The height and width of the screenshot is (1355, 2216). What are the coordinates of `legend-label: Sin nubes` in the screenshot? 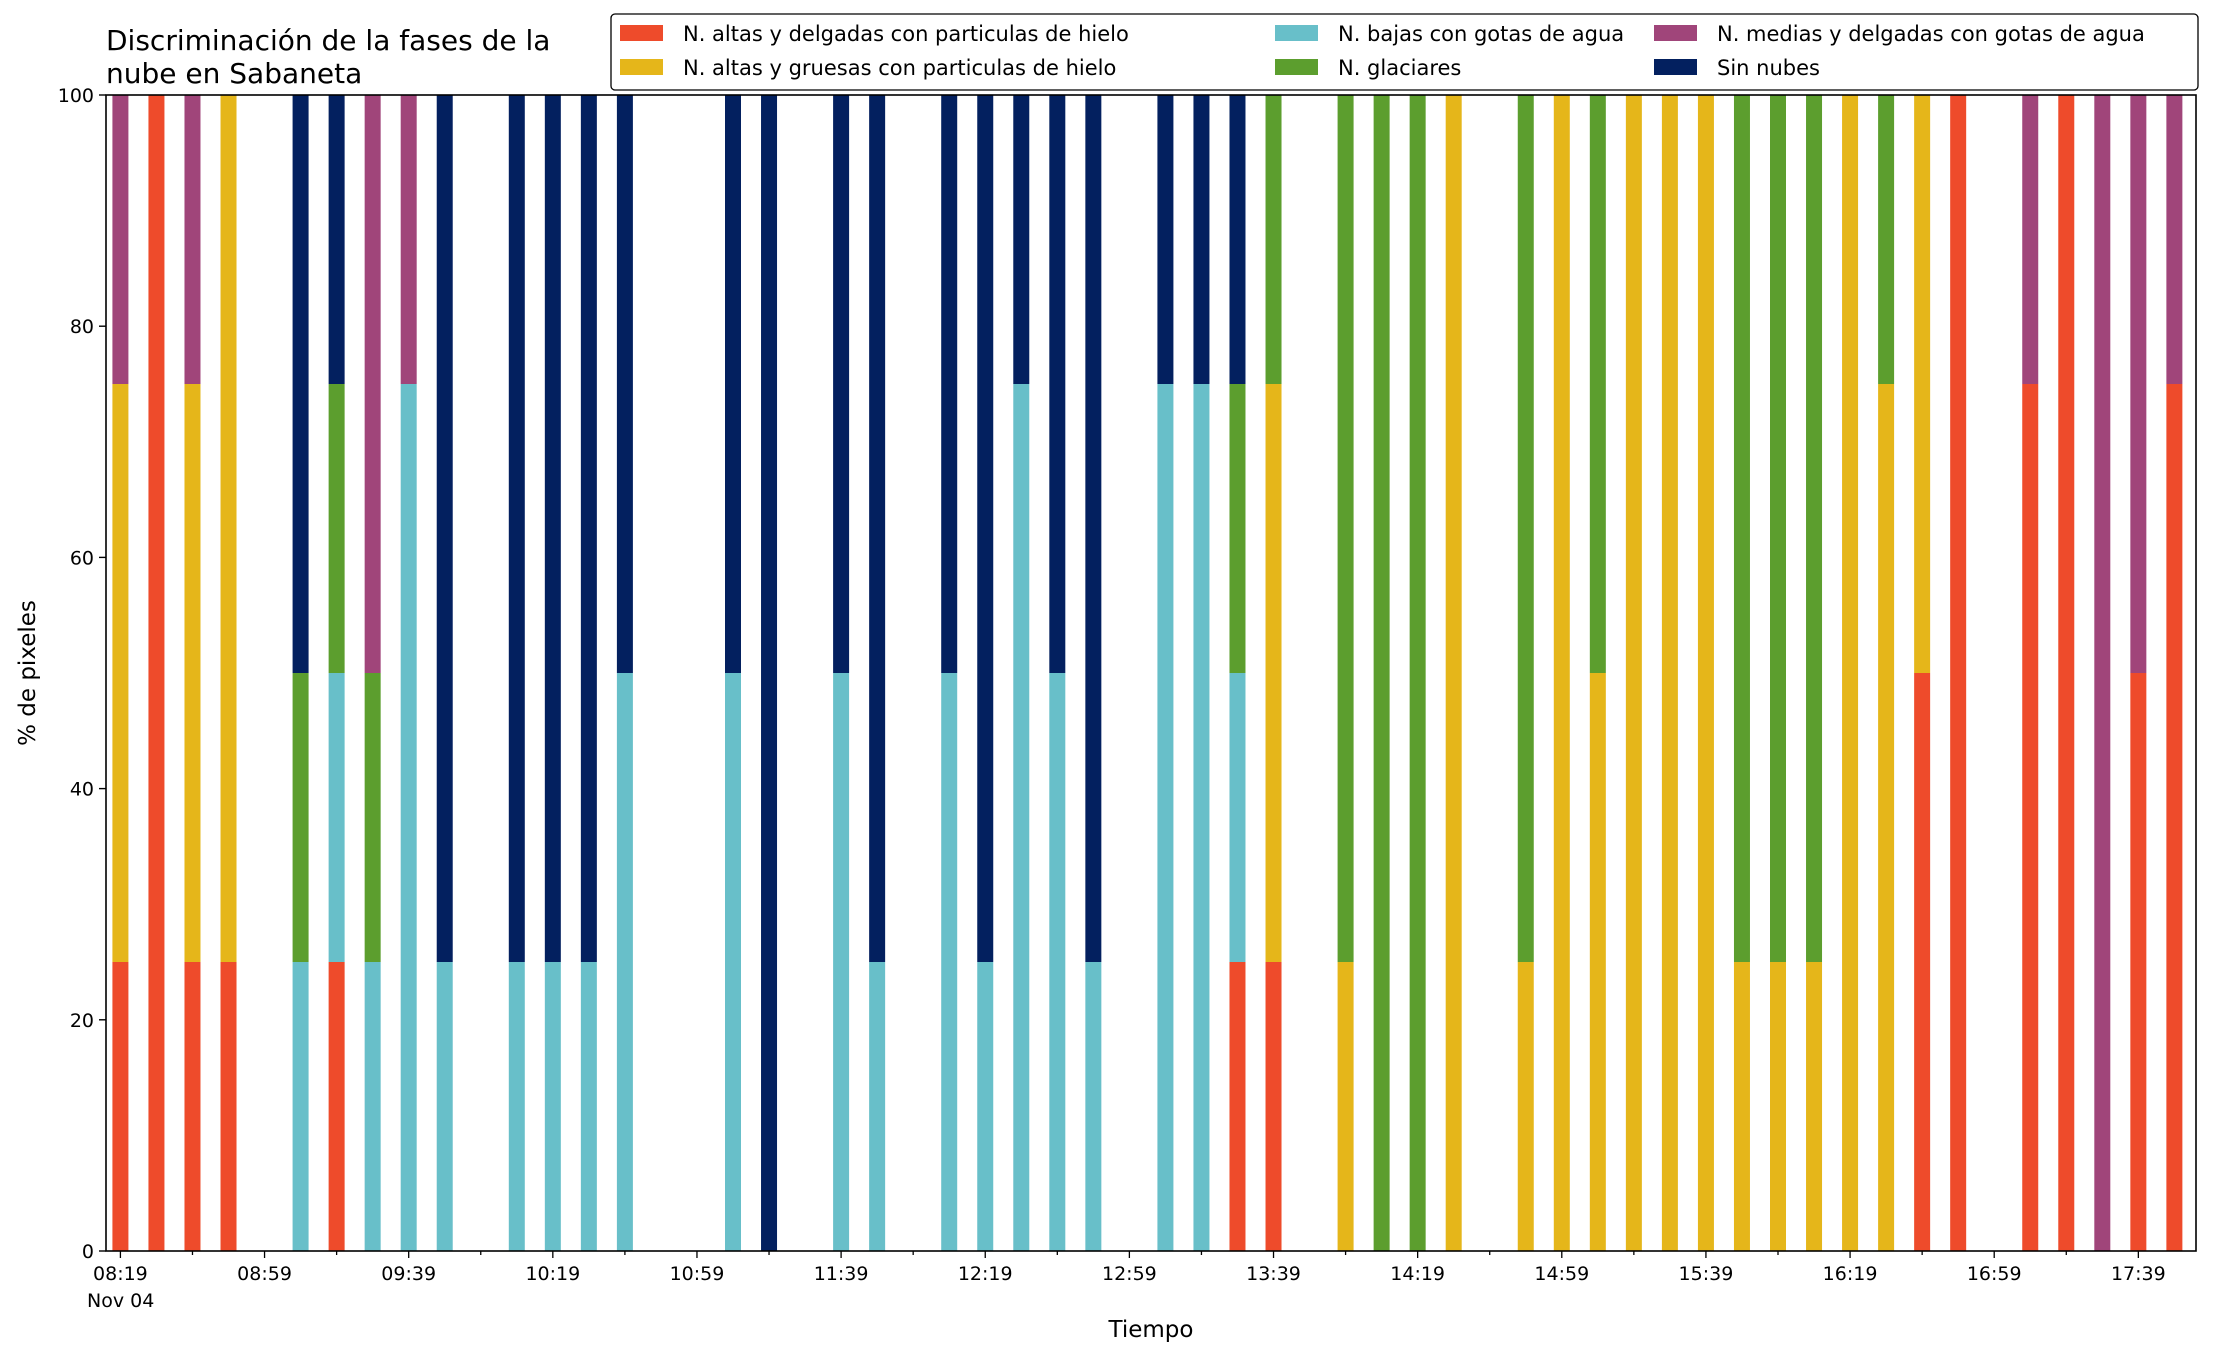 It's located at (1768, 68).